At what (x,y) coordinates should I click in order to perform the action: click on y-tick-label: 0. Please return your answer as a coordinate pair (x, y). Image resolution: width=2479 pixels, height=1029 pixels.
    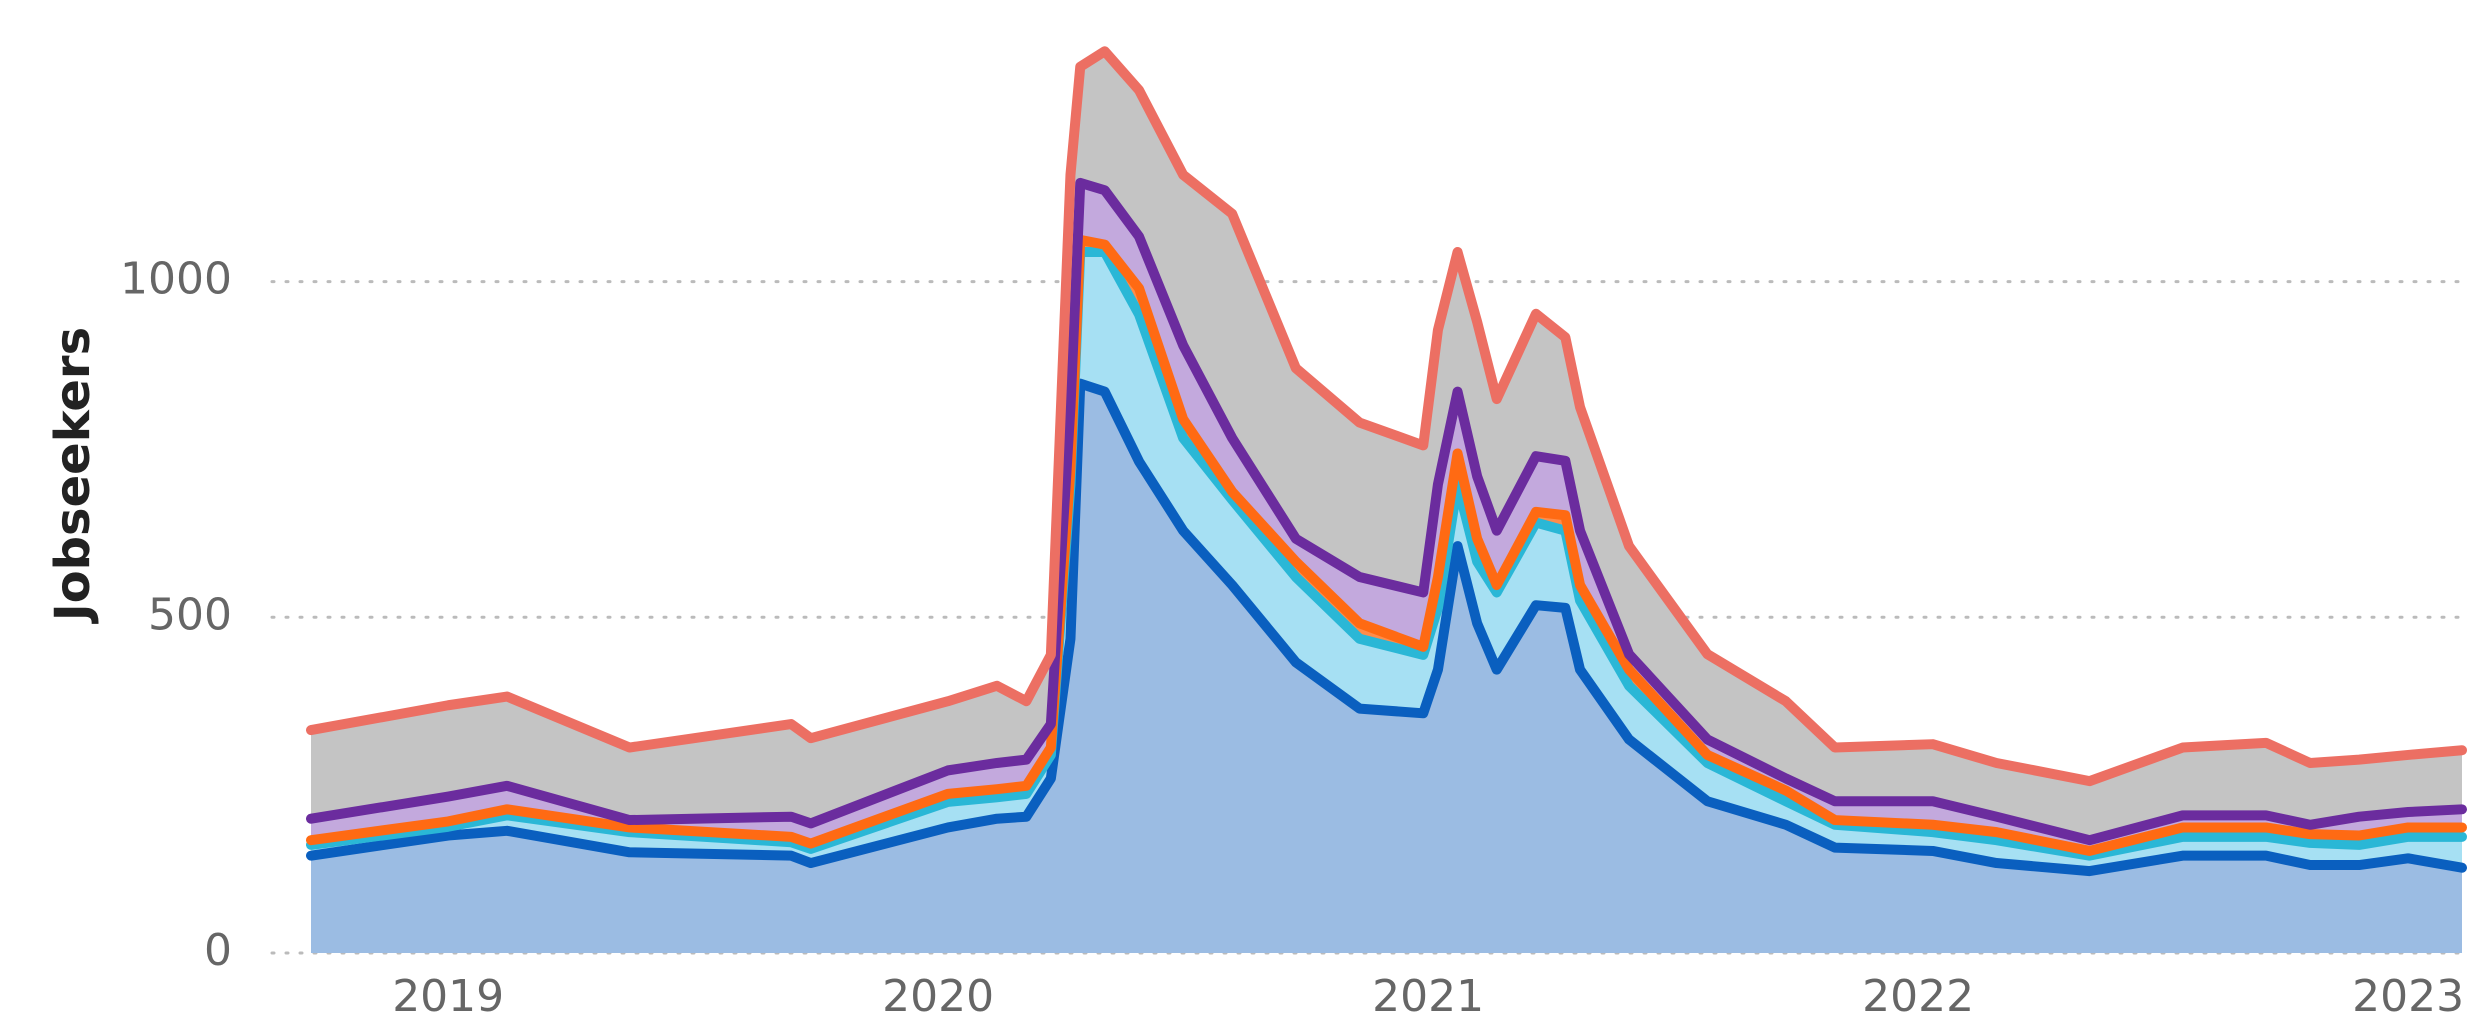
    Looking at the image, I should click on (218, 950).